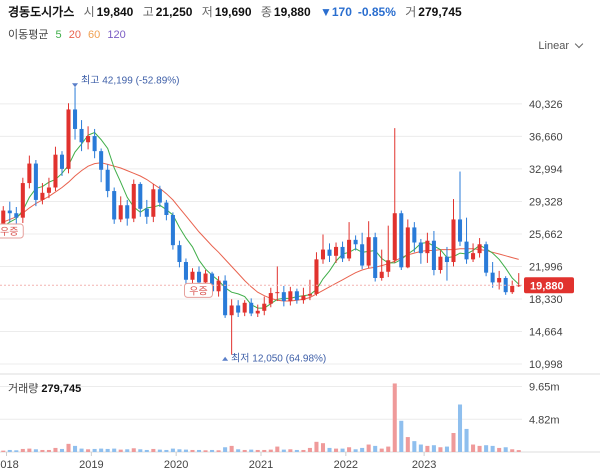  Describe the element at coordinates (561, 45) in the screenshot. I see `scale-dropdown: Linear` at that location.